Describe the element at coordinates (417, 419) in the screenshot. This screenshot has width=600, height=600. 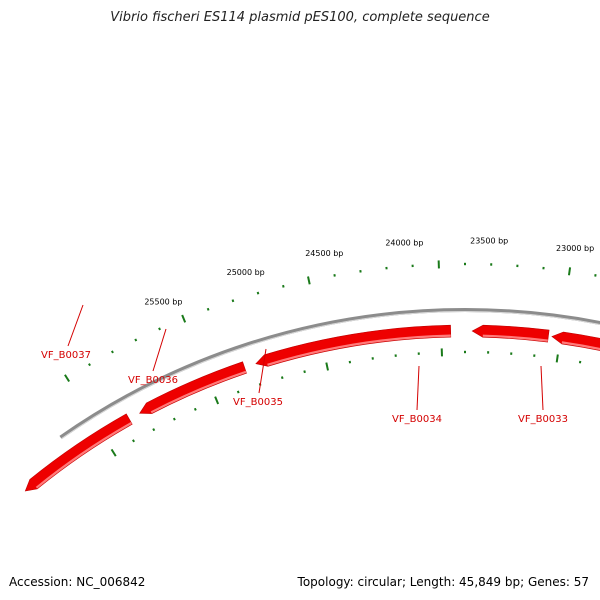
I see `gene-label: VF_B0034` at that location.